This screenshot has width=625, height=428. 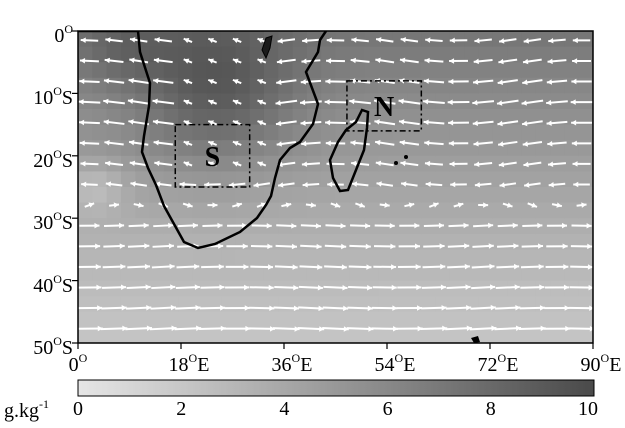 I want to click on y-tick-label: 20OS, so click(x=53, y=159).